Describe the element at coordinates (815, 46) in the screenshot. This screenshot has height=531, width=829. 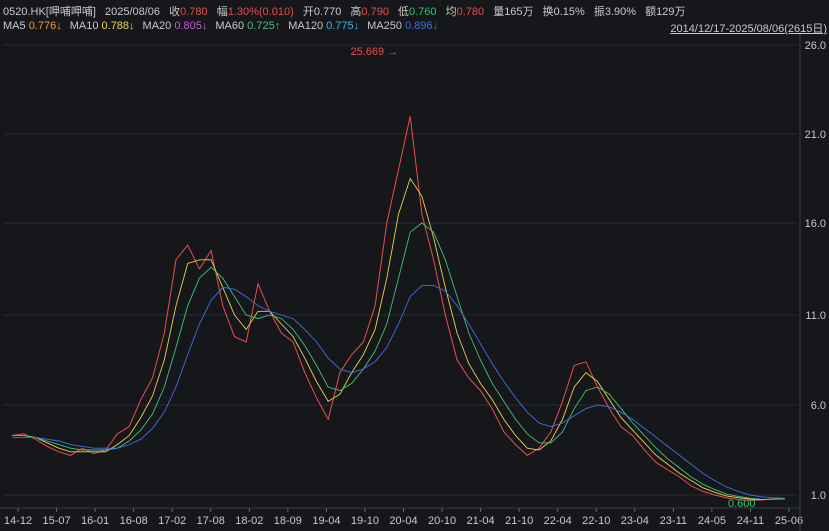
I see `y-tick-label: 26.0` at that location.